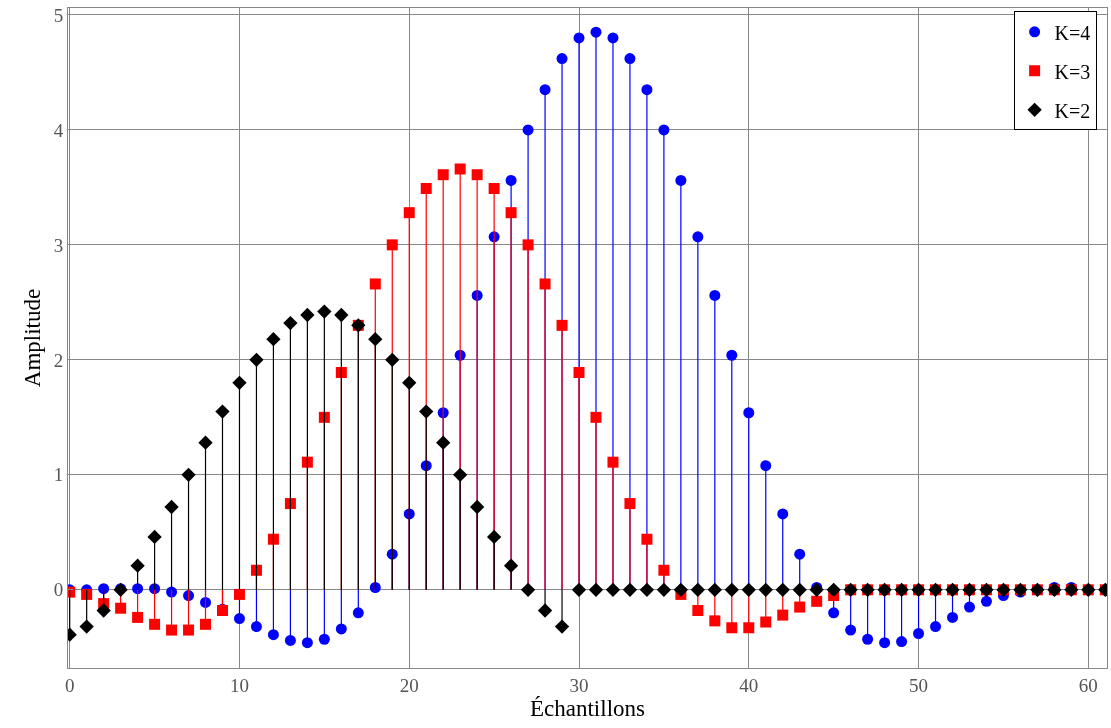  Describe the element at coordinates (58, 475) in the screenshot. I see `y-tick-label: 1` at that location.